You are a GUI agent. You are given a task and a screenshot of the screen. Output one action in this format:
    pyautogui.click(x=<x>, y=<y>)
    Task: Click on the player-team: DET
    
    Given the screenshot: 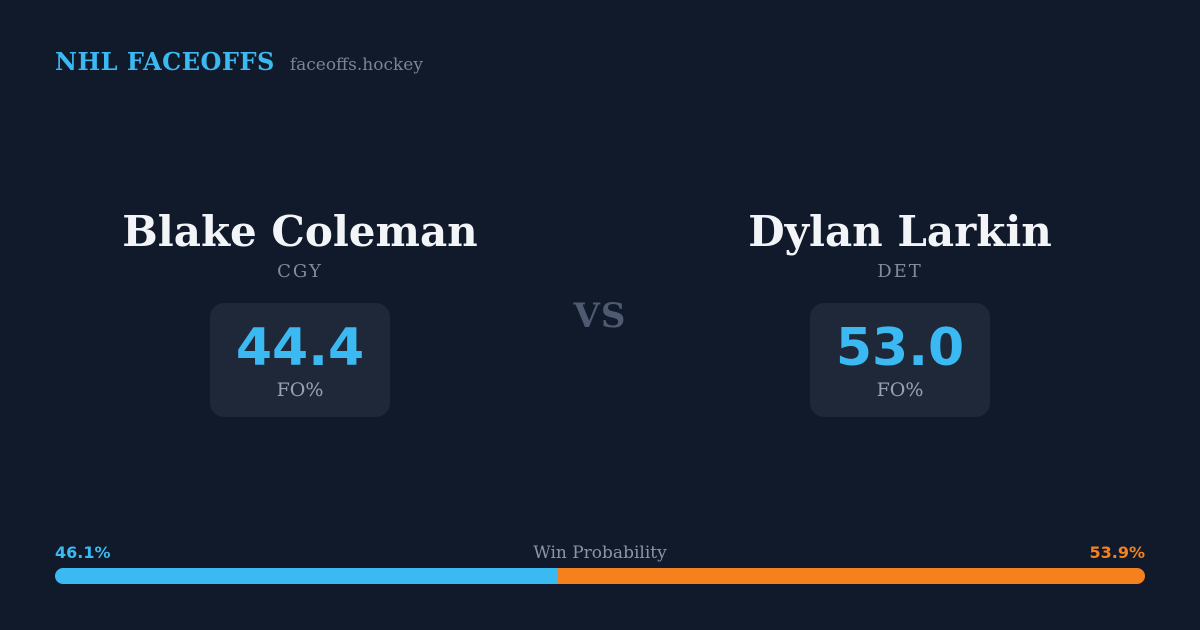 What is the action you would take?
    pyautogui.click(x=900, y=271)
    